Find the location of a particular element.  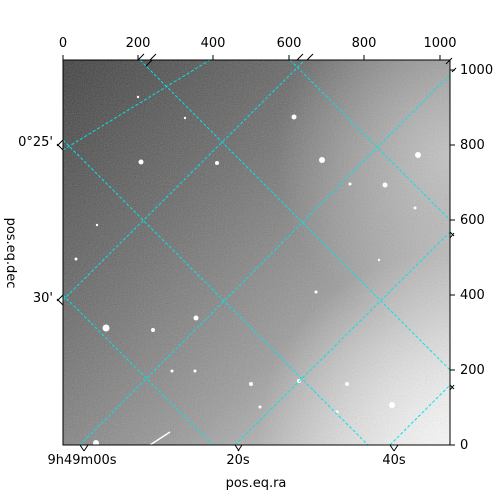

streak is located at coordinates (160, 438).